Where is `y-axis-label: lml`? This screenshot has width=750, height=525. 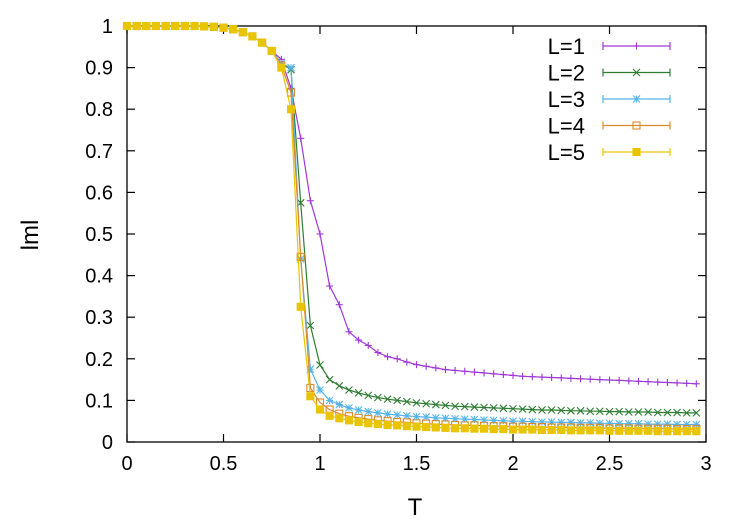 y-axis-label: lml is located at coordinates (30, 235).